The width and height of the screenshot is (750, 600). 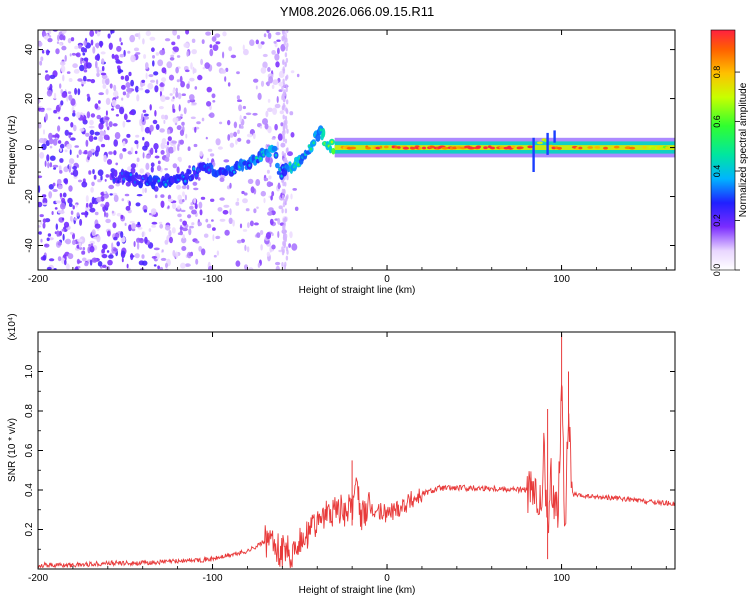 What do you see at coordinates (12, 450) in the screenshot?
I see `snr-ylabel: SNR (10 * v/v)` at bounding box center [12, 450].